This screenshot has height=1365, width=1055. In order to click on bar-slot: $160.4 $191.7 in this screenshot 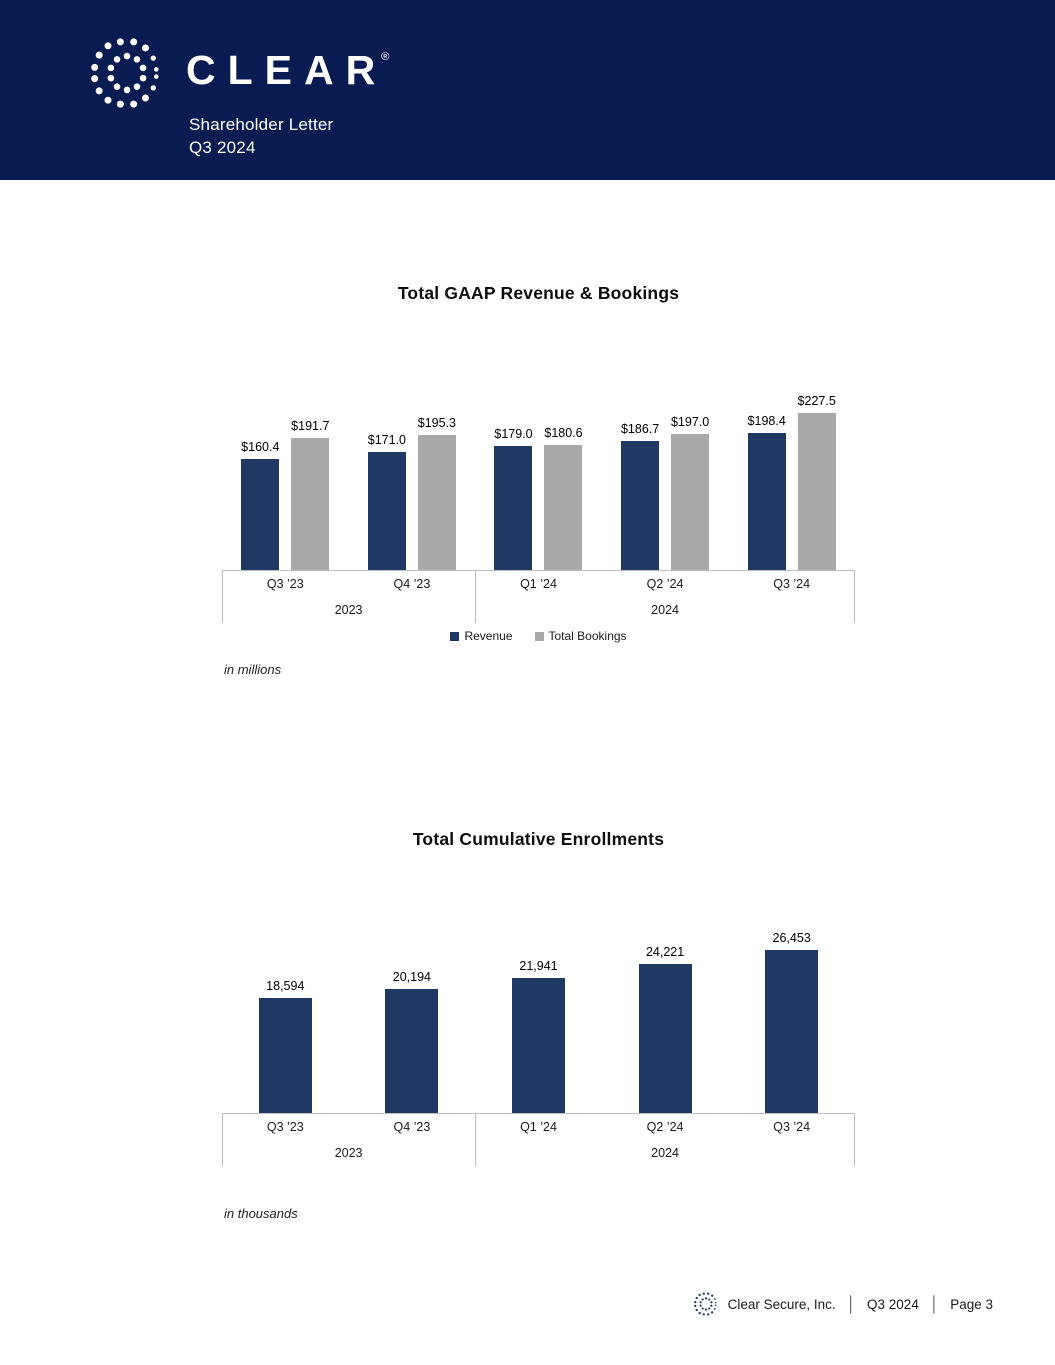, I will do `click(285, 494)`.